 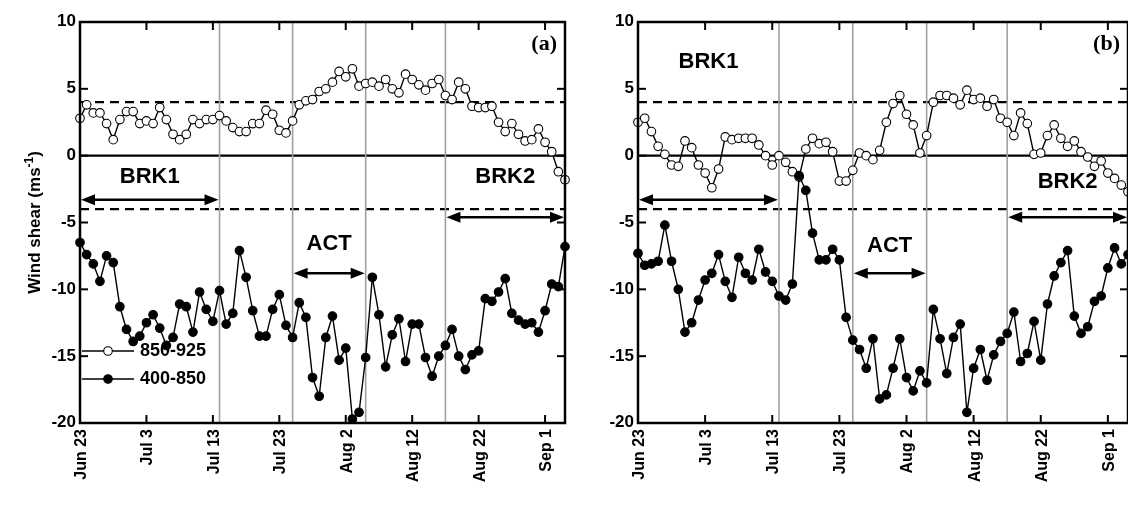 What do you see at coordinates (173, 377) in the screenshot?
I see `legend-label: 400-850` at bounding box center [173, 377].